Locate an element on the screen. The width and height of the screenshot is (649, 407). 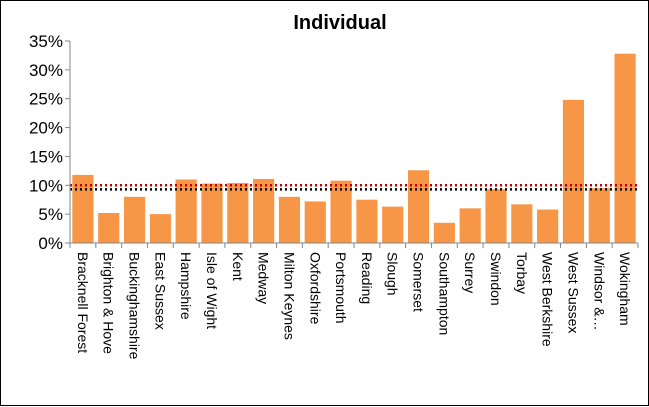
x-tick-label: East Sussex is located at coordinates (160, 291).